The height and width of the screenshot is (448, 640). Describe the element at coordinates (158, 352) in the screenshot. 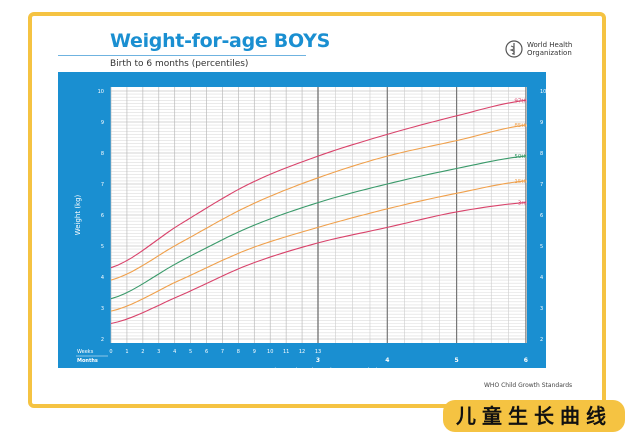

I see `week-tick: 3` at that location.